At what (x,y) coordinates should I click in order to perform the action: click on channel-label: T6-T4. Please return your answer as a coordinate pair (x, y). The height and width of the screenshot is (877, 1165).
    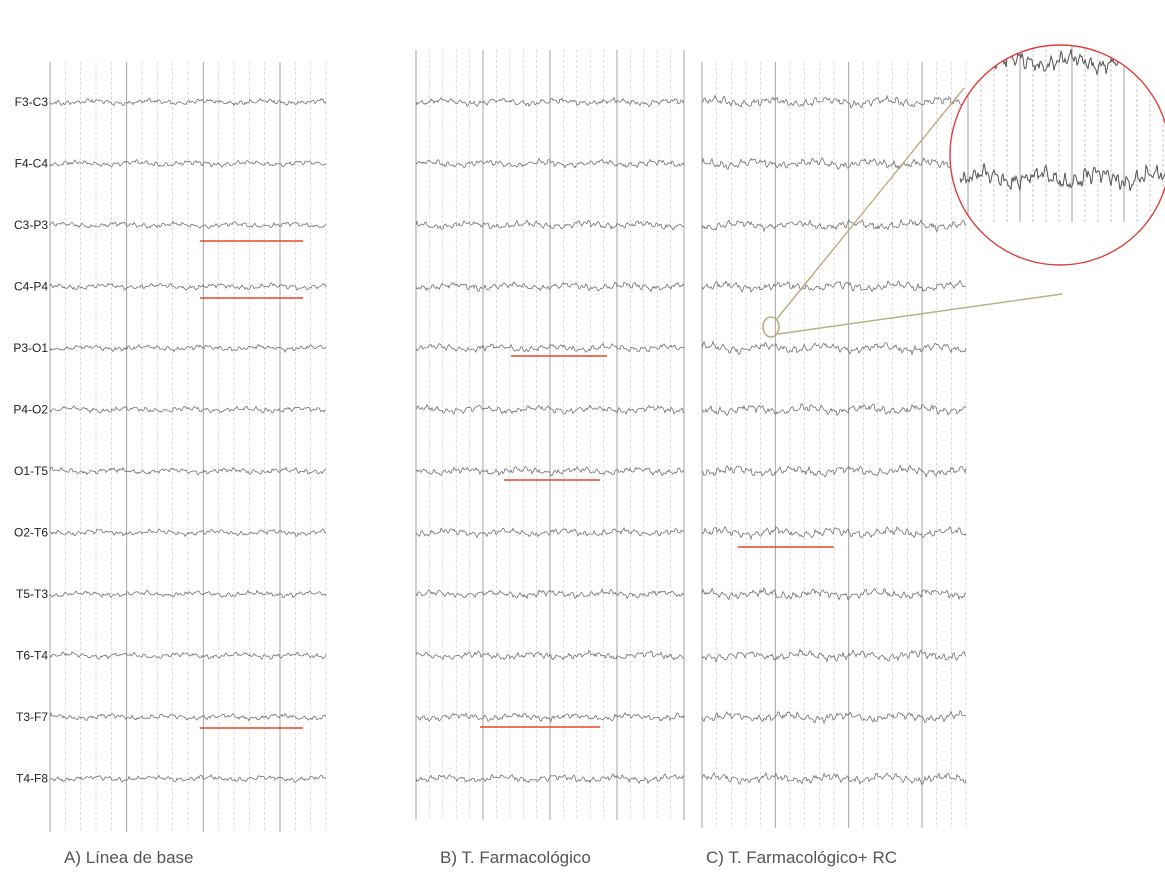
    Looking at the image, I should click on (32, 656).